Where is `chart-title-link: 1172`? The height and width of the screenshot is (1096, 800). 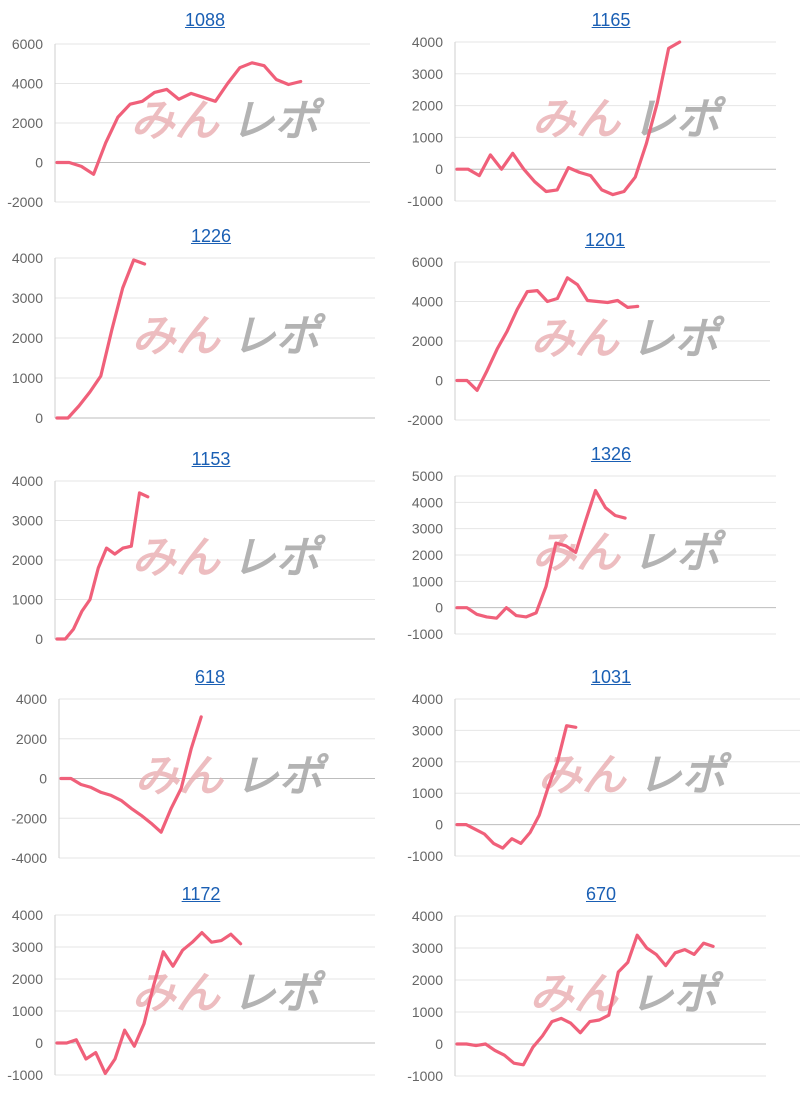
chart-title-link: 1172 is located at coordinates (201, 894).